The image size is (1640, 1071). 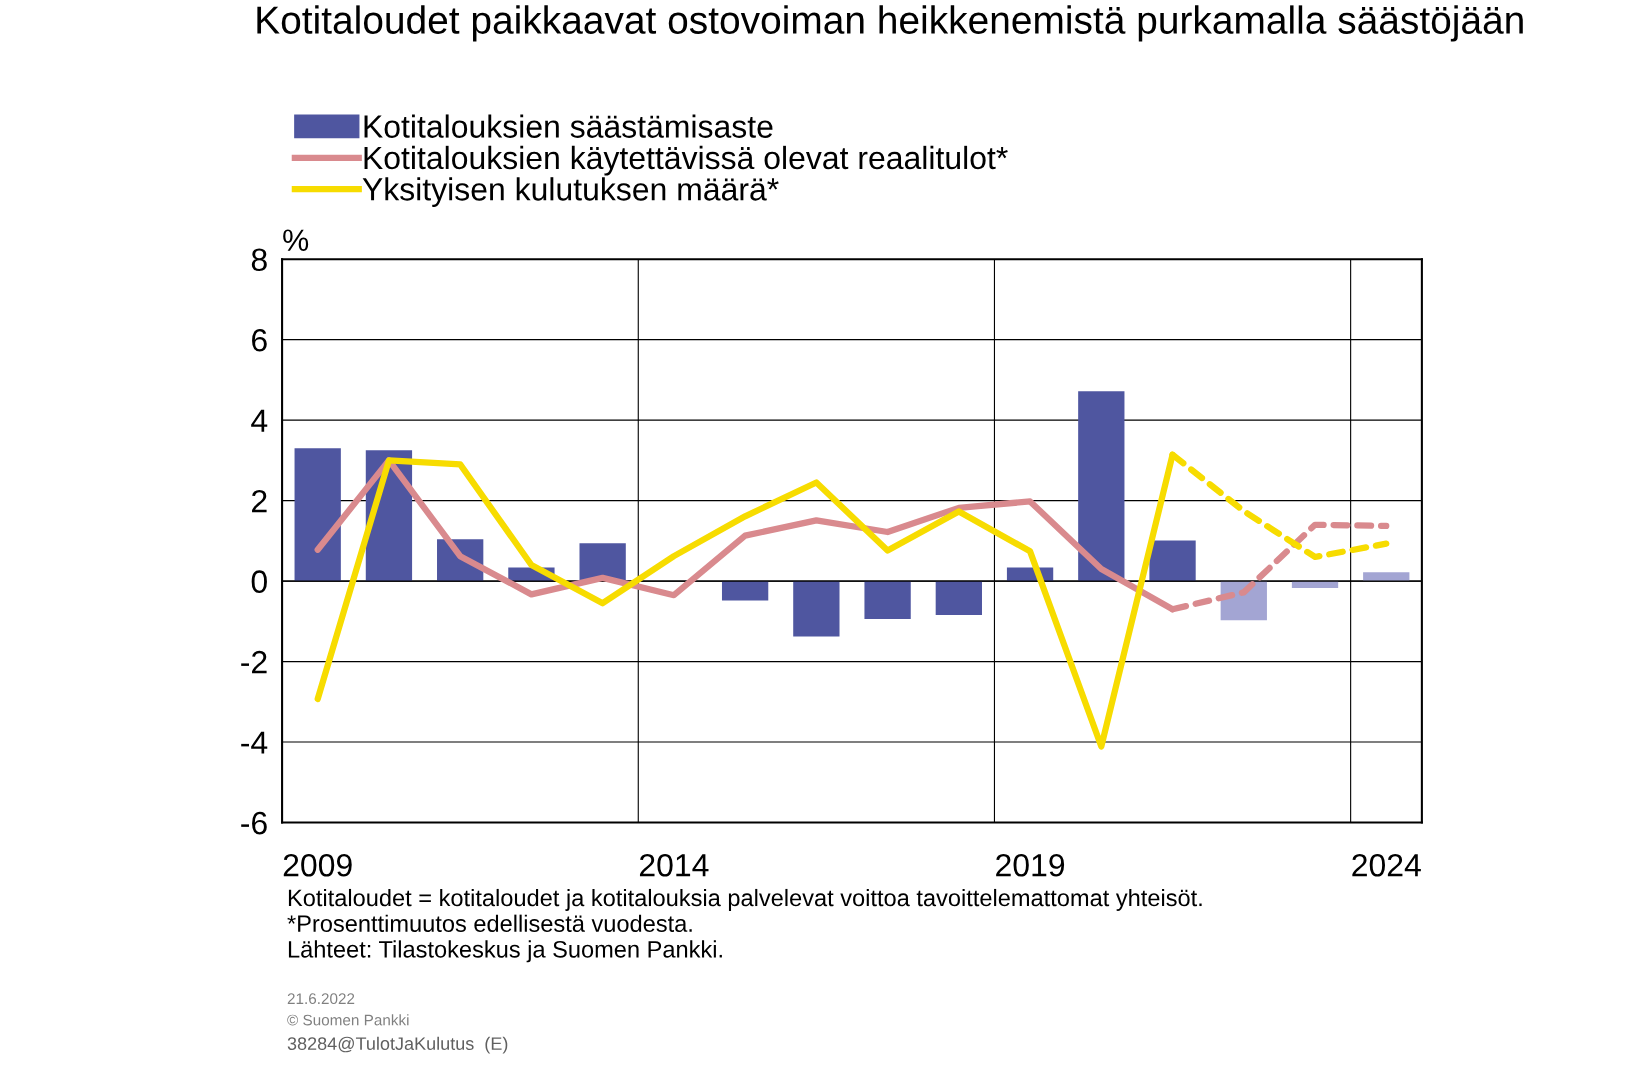 I want to click on y-axis-title: %, so click(x=296, y=240).